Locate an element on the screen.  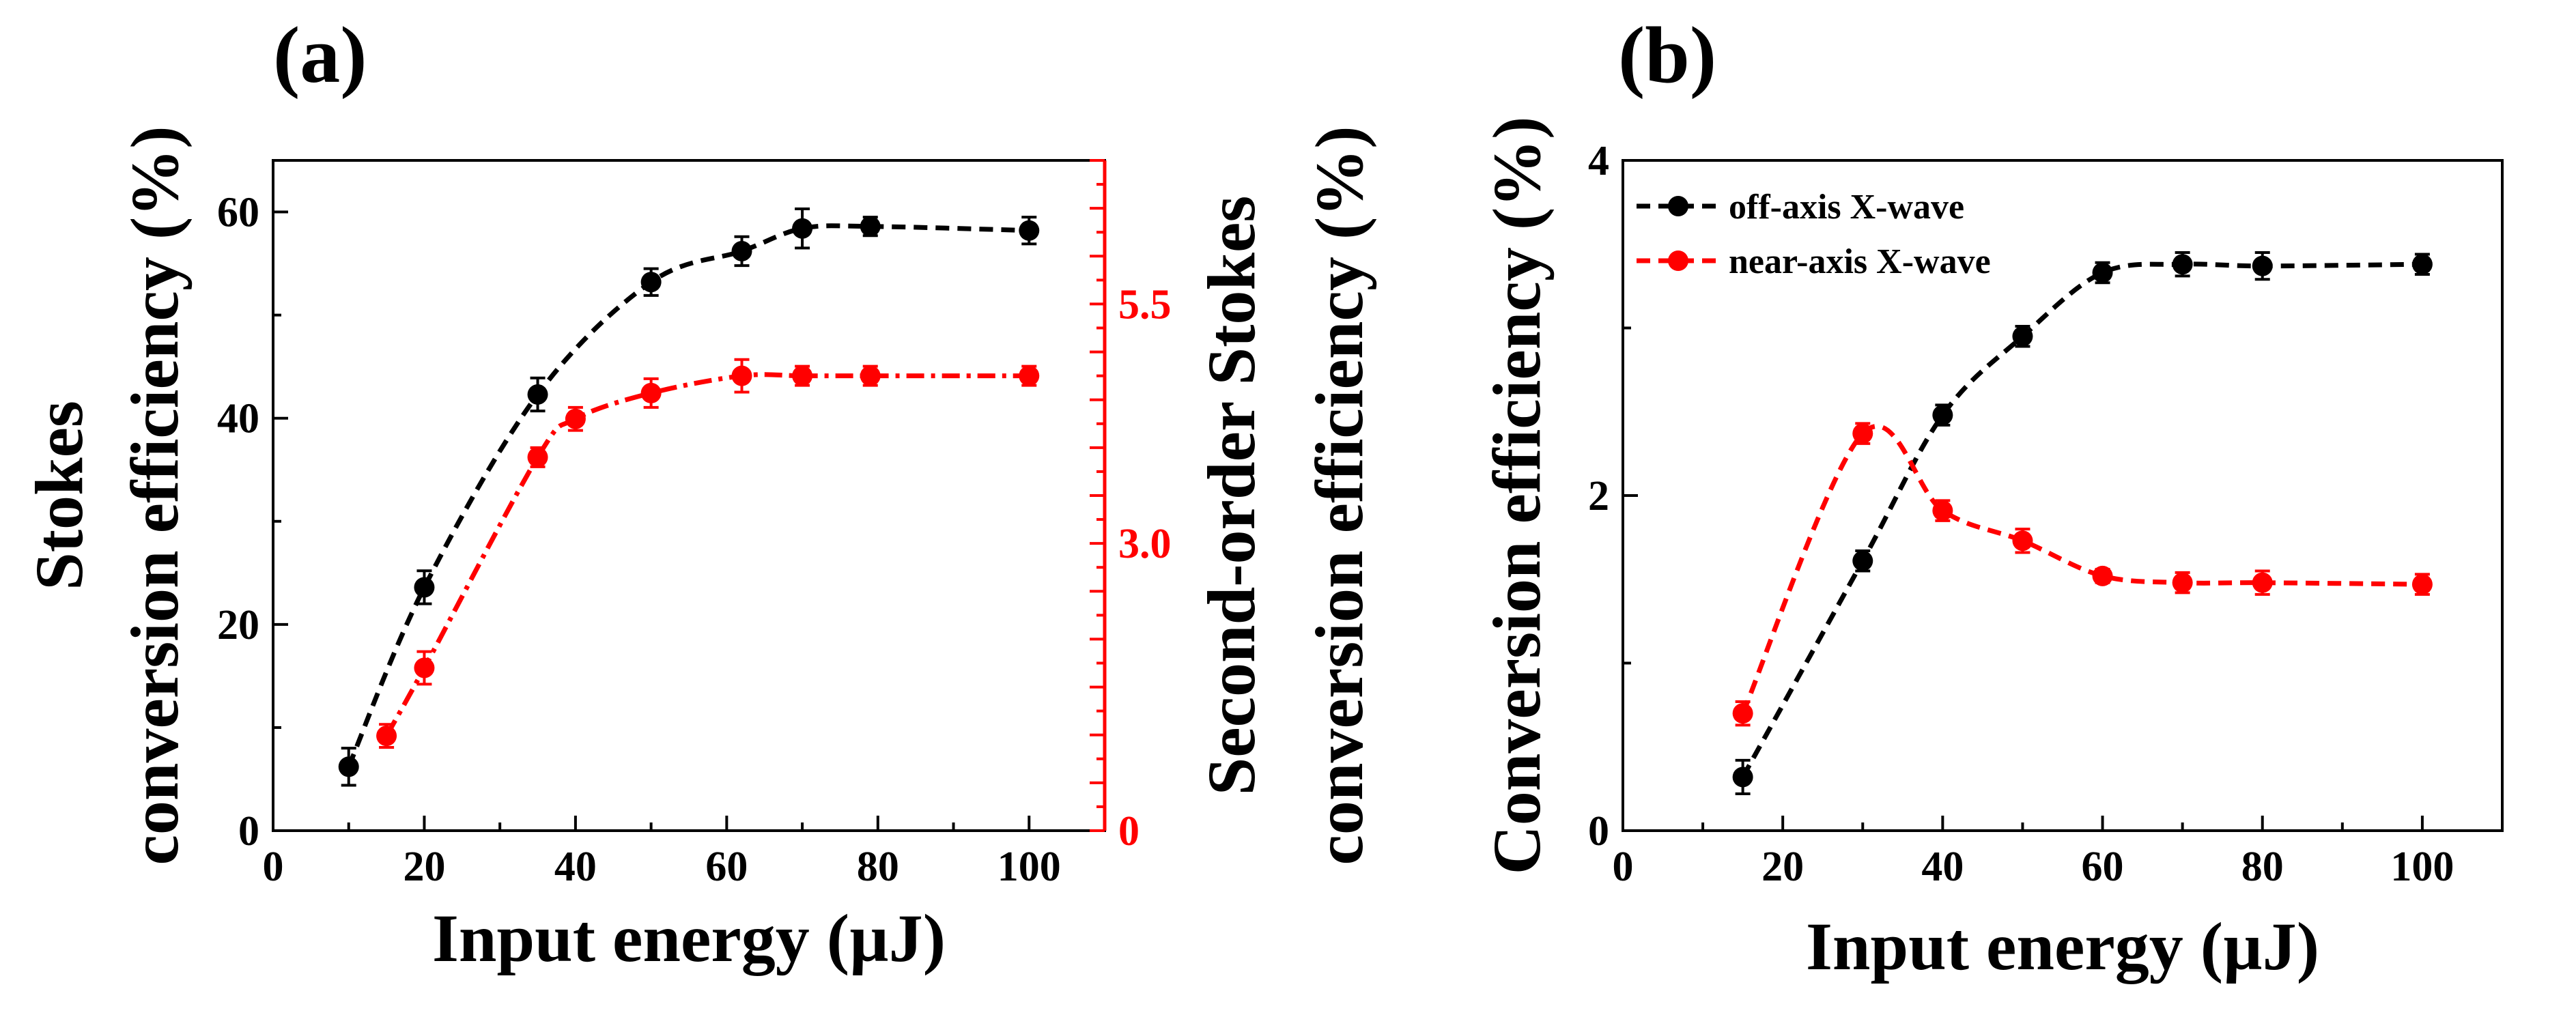
legend: off-axis X-wave near-axis X-wave is located at coordinates (1814, 234).